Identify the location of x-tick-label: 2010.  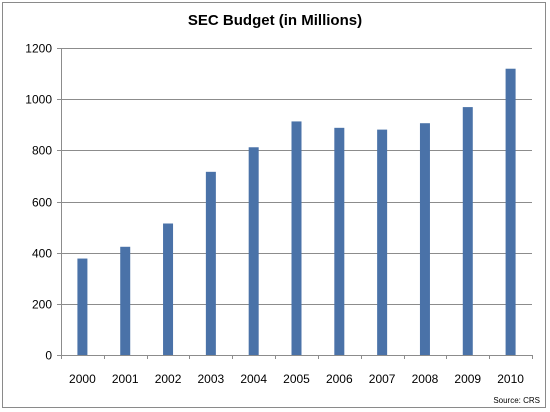
(510, 379).